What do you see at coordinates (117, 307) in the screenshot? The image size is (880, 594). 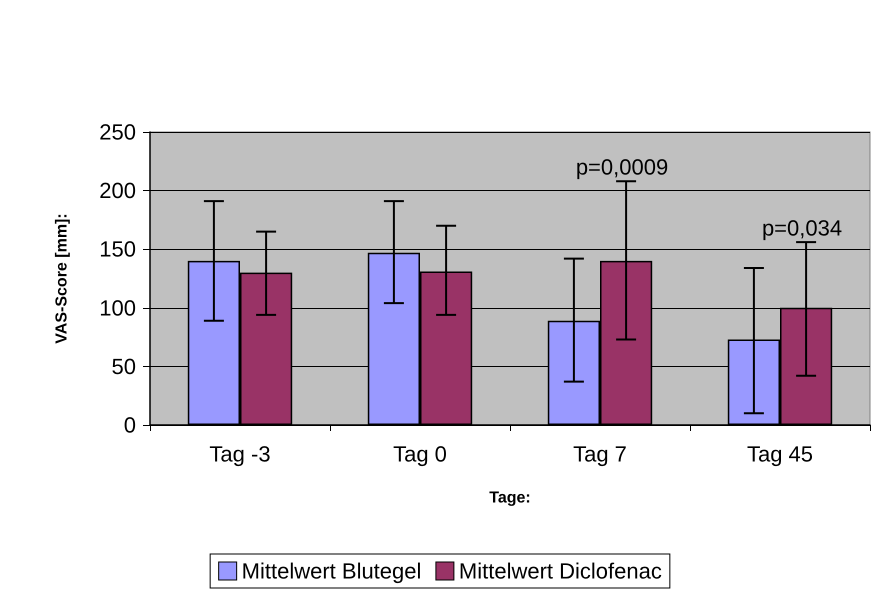 I see `y-tick-label: 100` at bounding box center [117, 307].